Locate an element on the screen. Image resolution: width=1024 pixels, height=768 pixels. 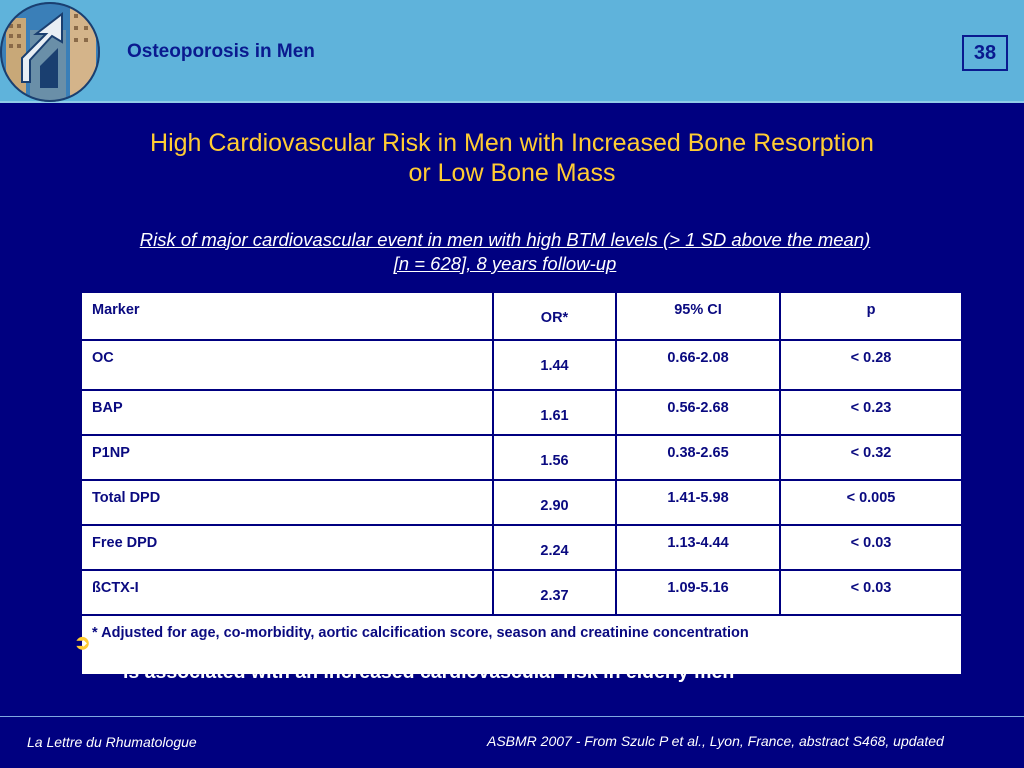
header-ci: 95% CI is located at coordinates (698, 316).